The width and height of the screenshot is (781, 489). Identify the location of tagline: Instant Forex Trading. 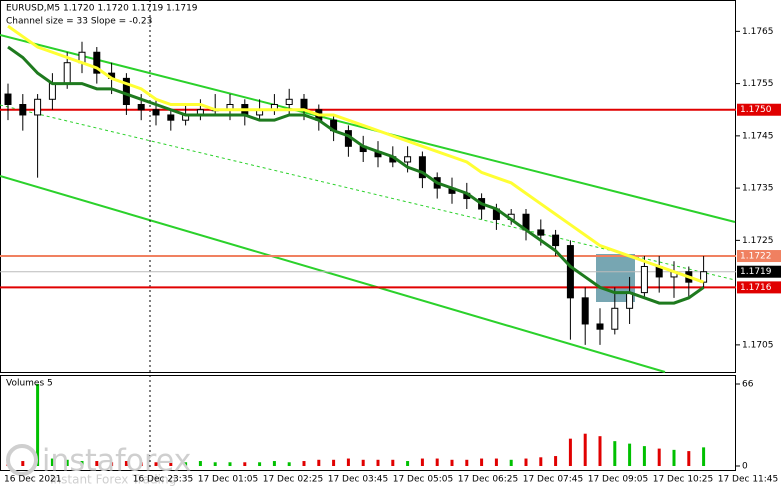
(113, 480).